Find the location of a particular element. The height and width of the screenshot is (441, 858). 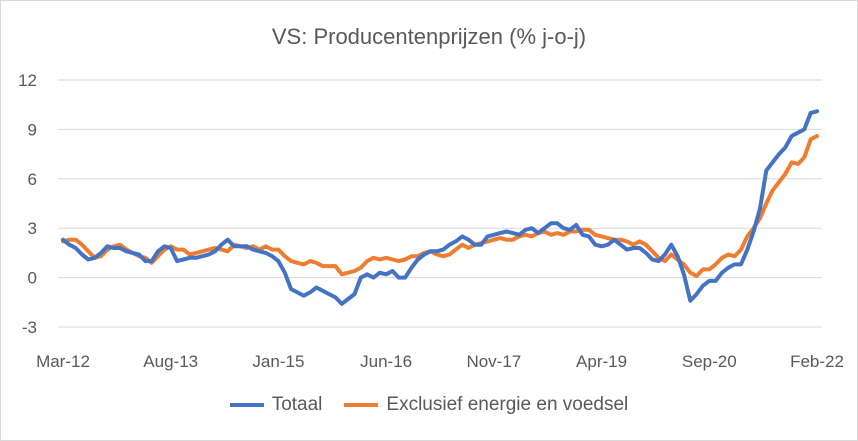

legend-label-exclusief: Exclusief energie en voedsel is located at coordinates (507, 404).